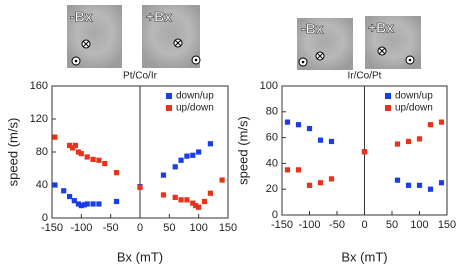  I want to click on y-tick-label: 60, so click(272, 138).